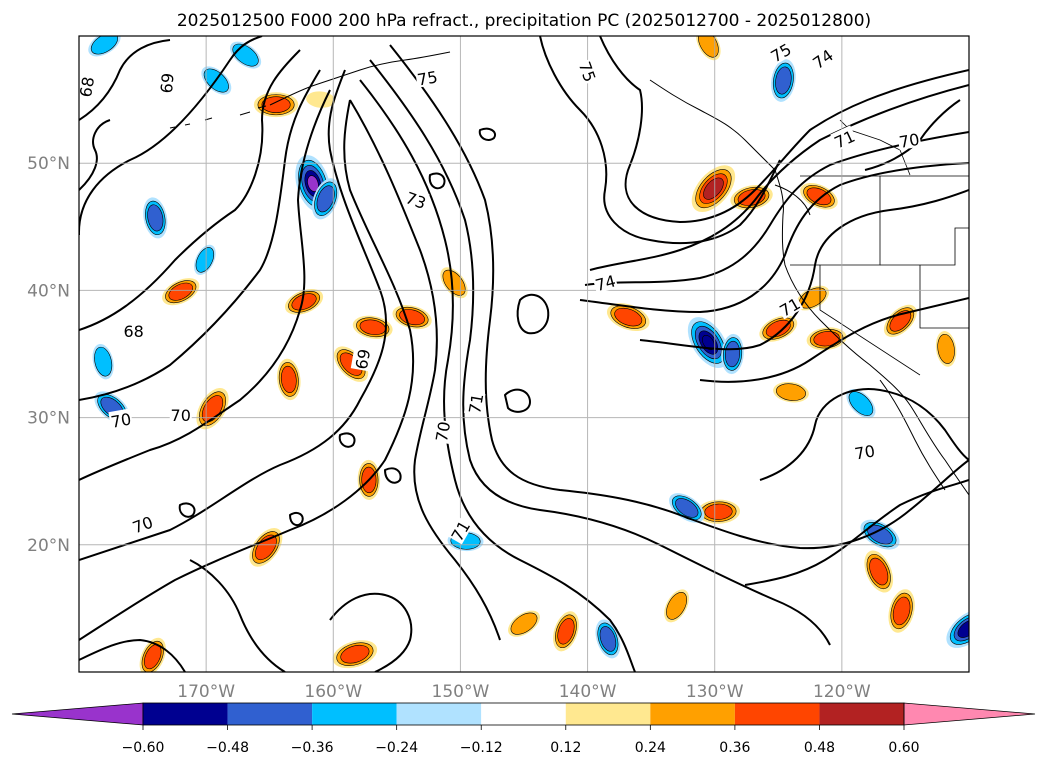 This screenshot has width=1047, height=765. I want to click on vancouver-island, so click(792, 200).